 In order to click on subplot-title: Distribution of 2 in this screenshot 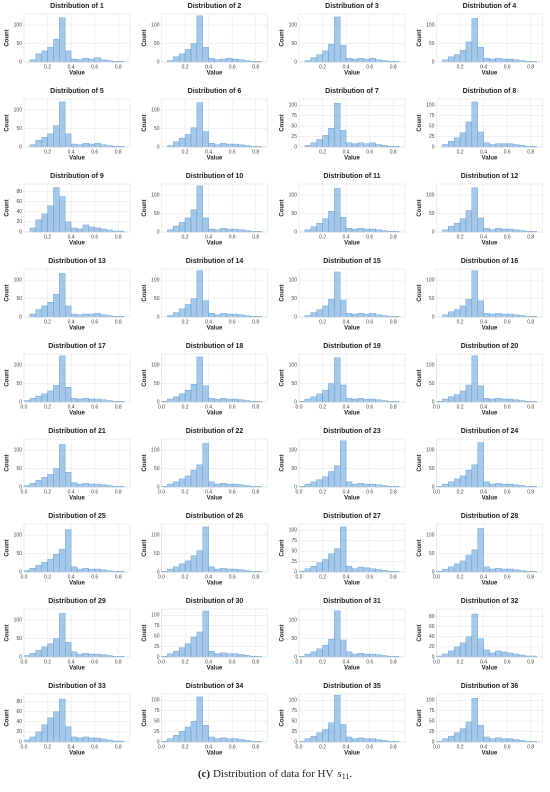, I will do `click(215, 6)`.